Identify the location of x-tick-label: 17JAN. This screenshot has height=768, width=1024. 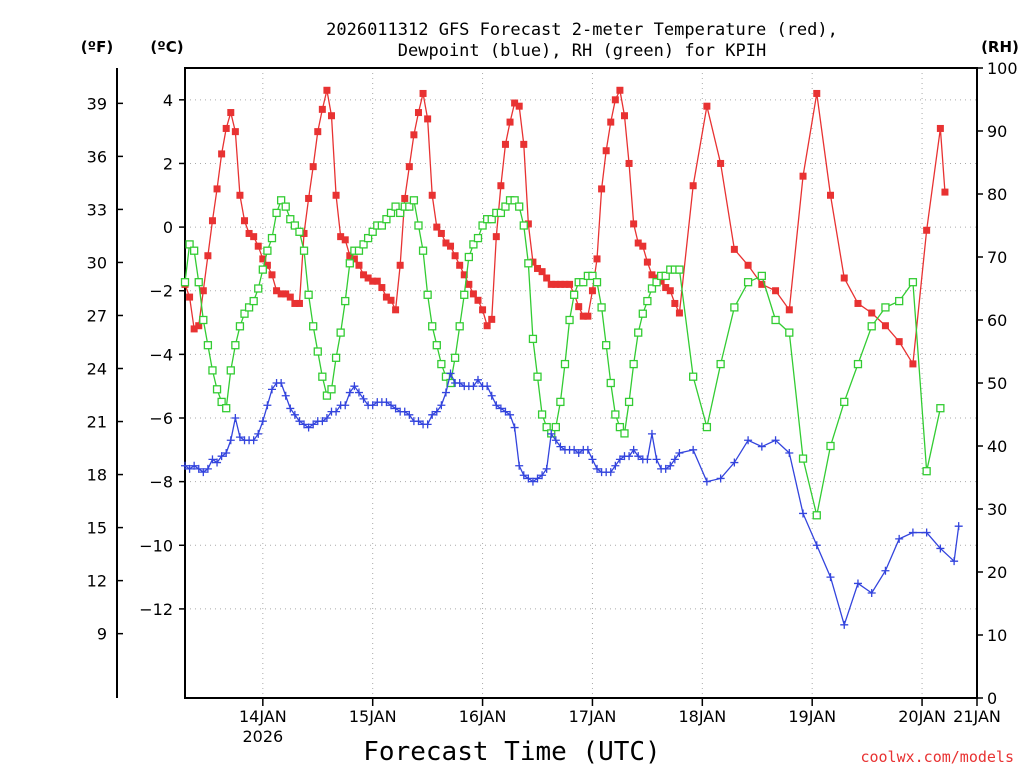
(593, 716).